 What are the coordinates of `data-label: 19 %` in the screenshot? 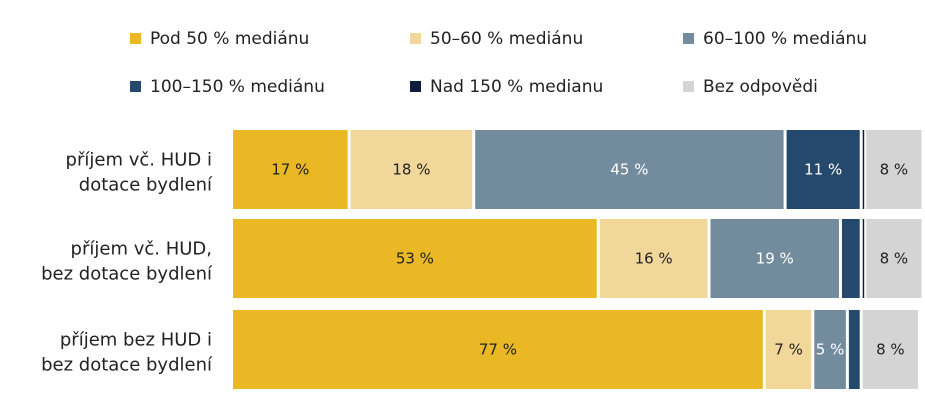 It's located at (775, 259).